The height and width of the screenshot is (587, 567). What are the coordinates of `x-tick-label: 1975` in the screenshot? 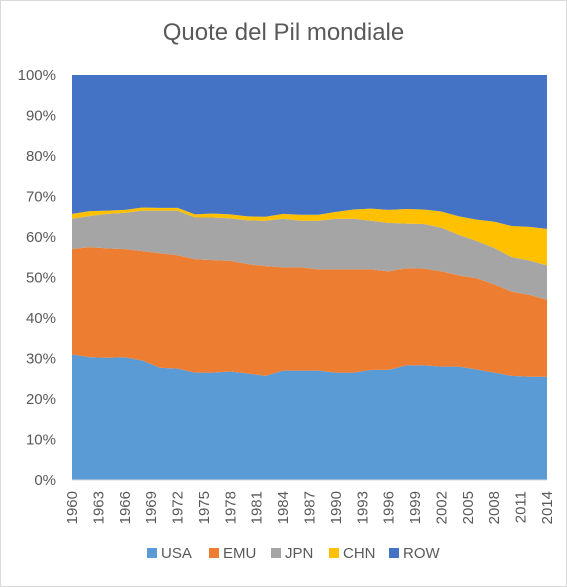 It's located at (204, 507).